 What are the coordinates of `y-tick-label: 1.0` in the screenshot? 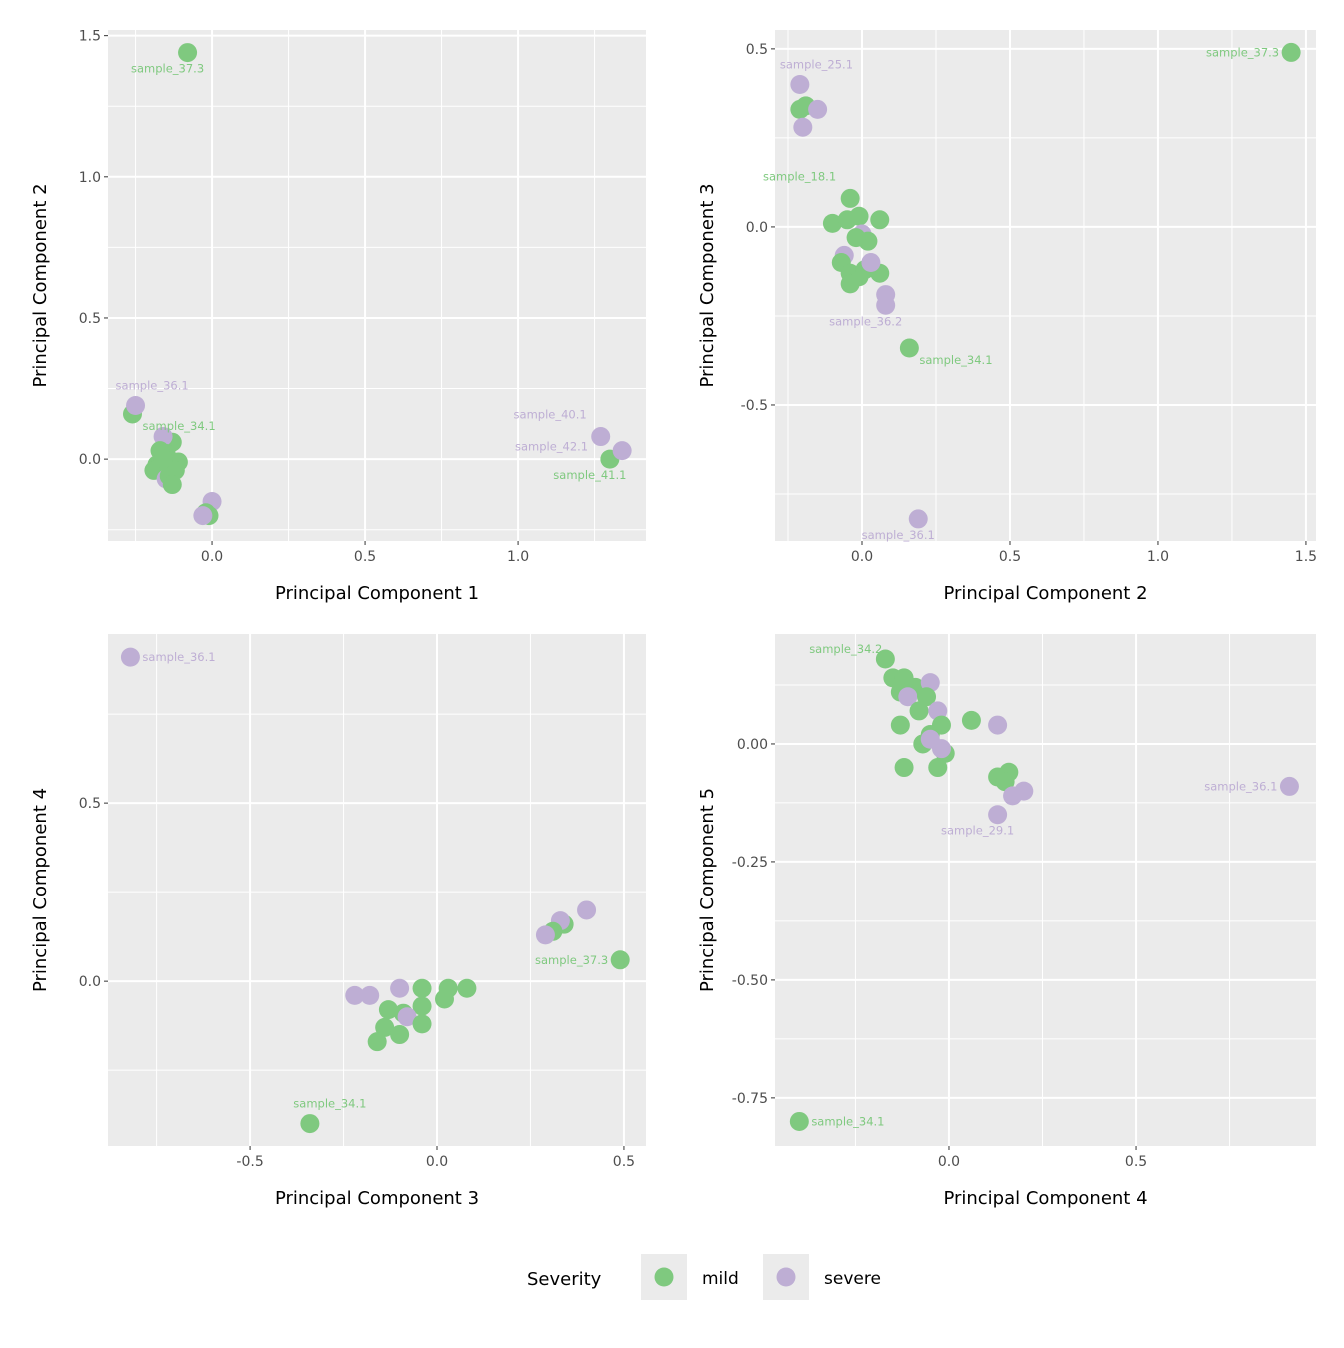 It's located at (90, 178).